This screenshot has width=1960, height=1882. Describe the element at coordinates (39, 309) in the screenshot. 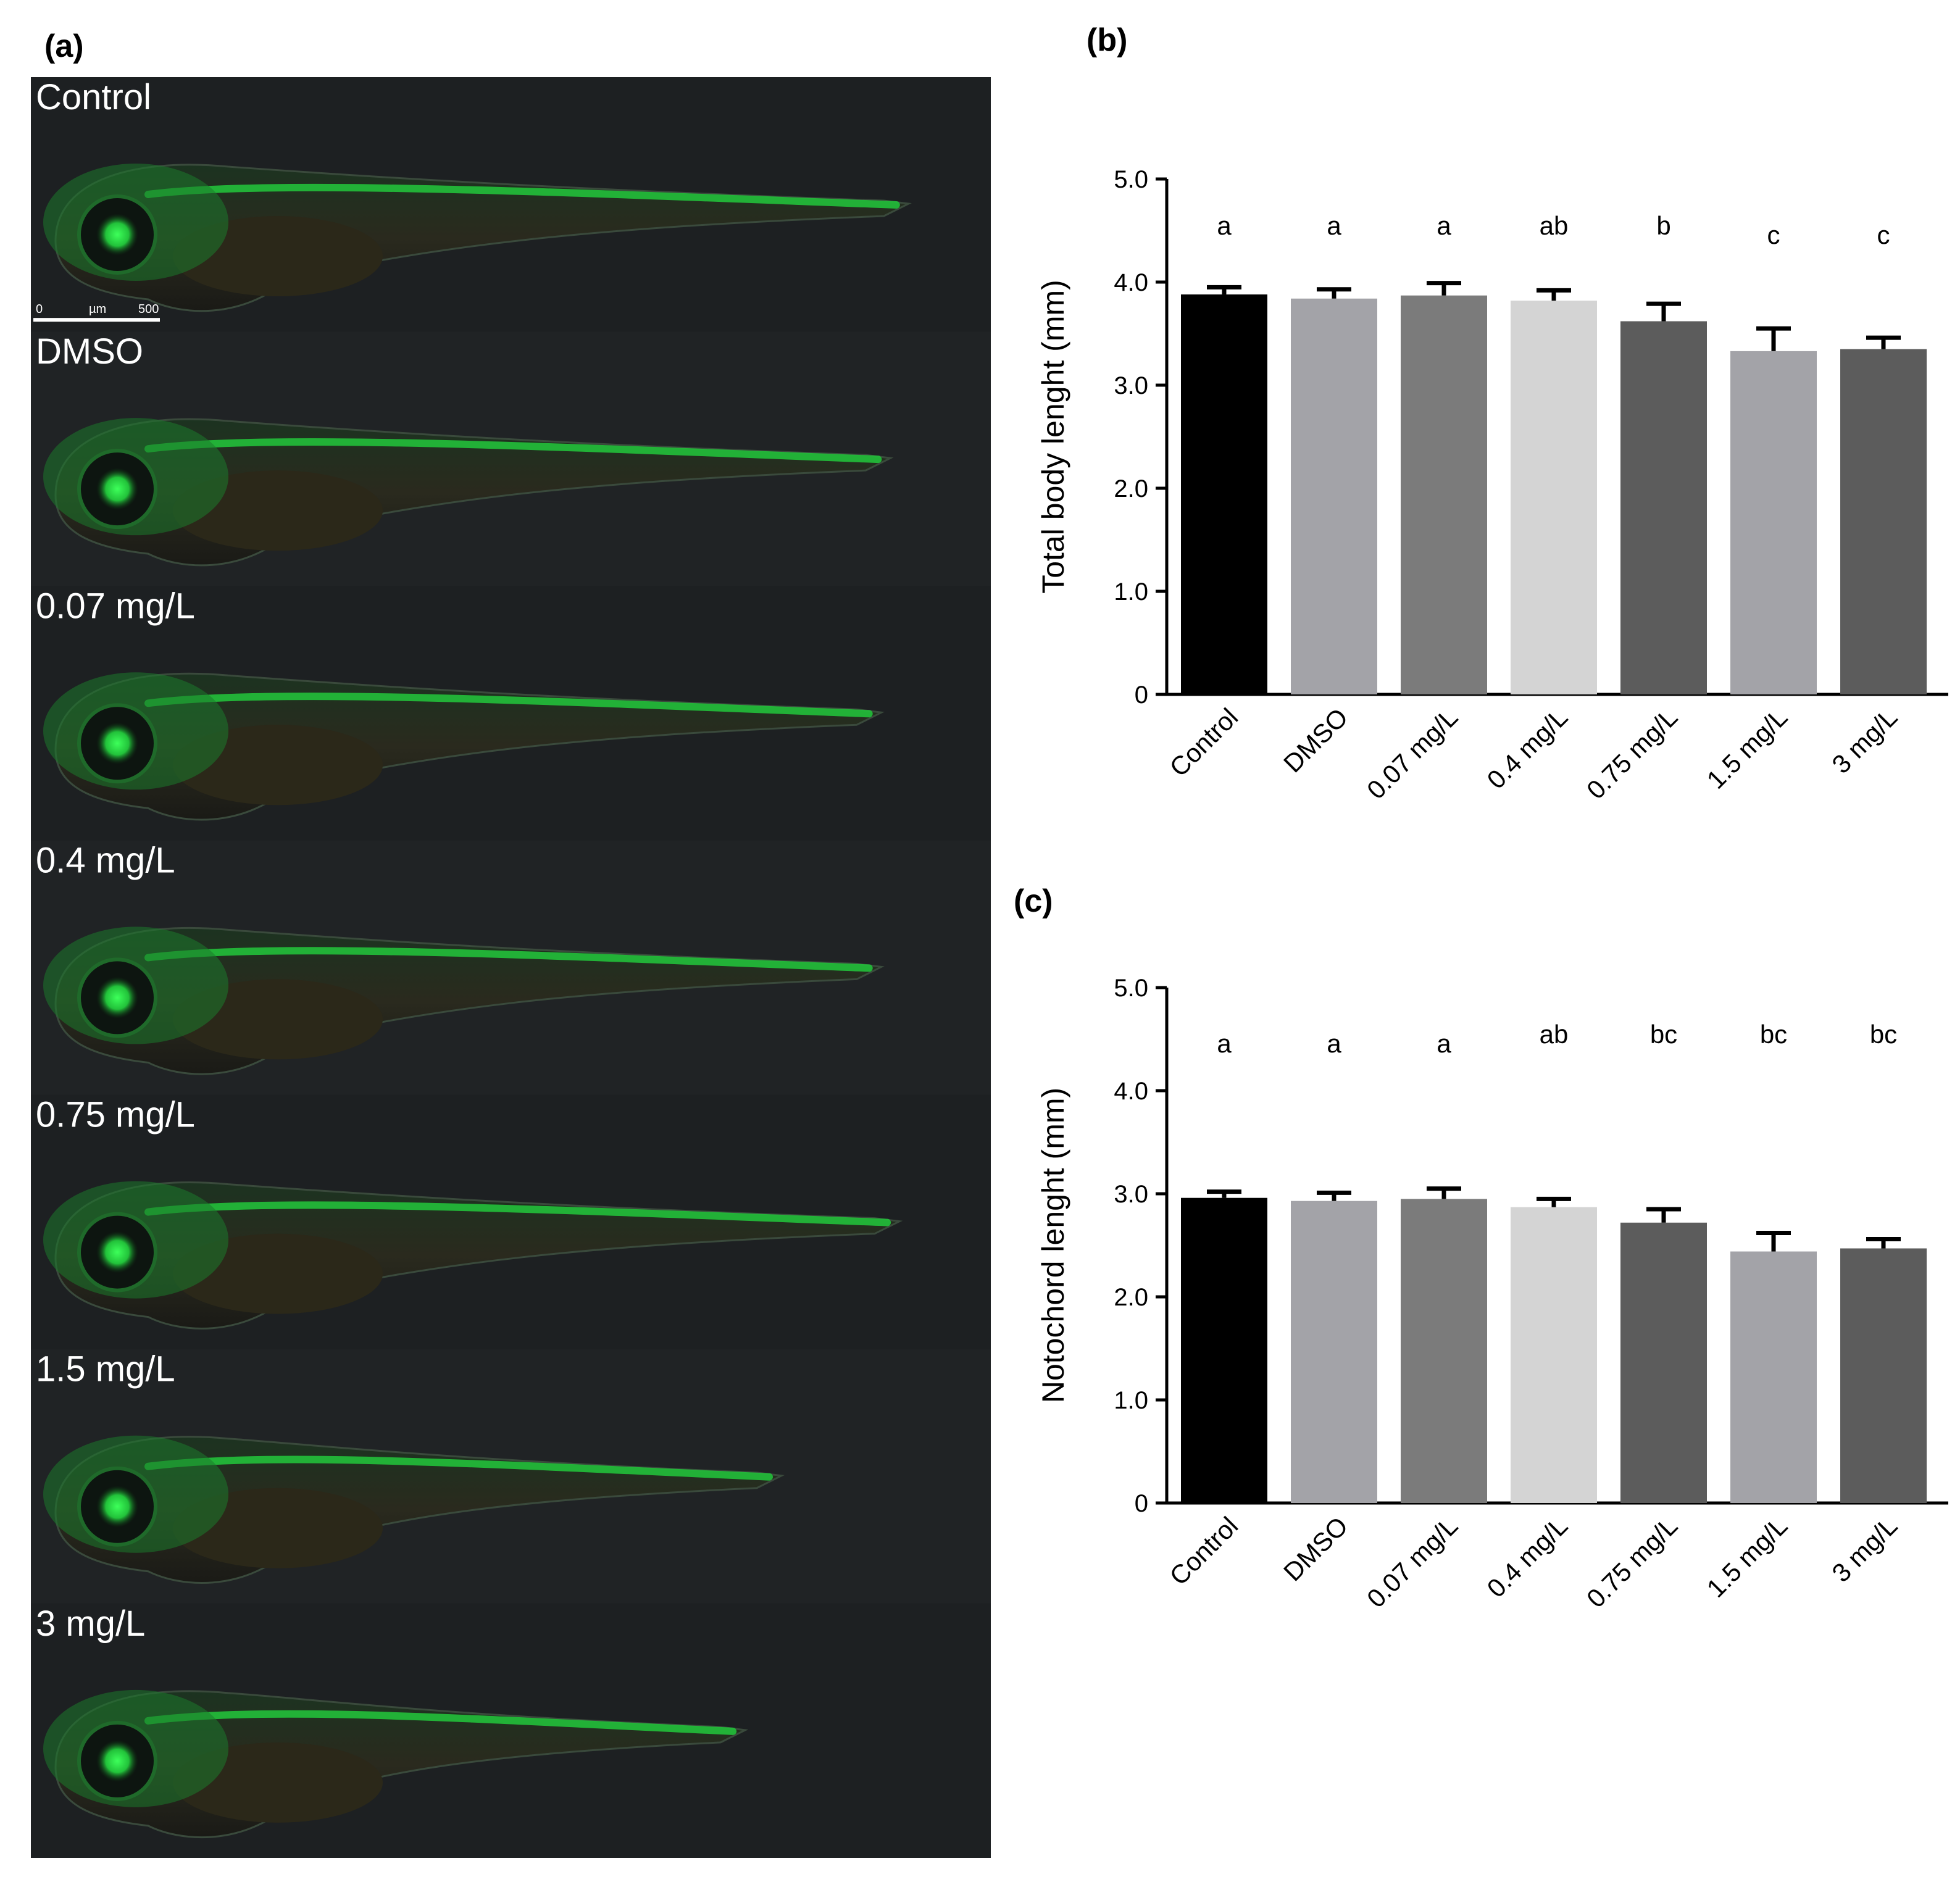

I see `scale-bar-label: 0` at that location.